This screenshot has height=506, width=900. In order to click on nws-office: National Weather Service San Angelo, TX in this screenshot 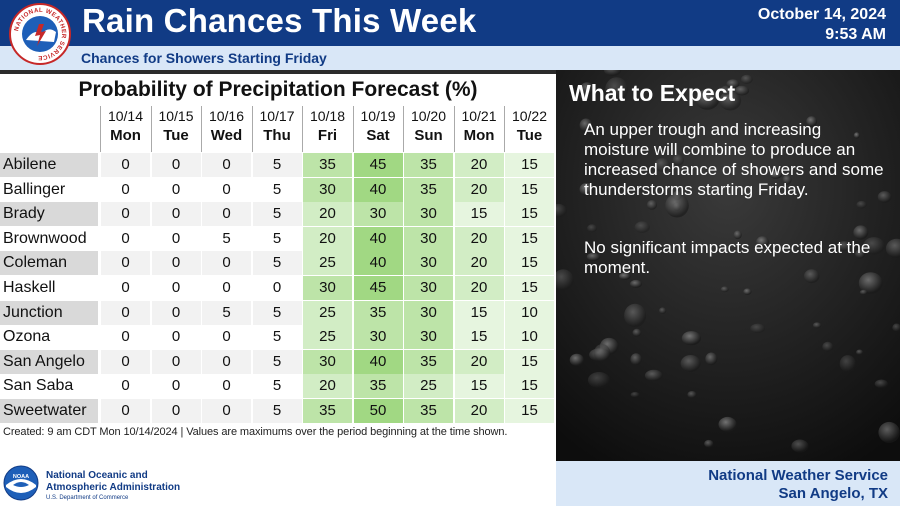, I will do `click(798, 485)`.